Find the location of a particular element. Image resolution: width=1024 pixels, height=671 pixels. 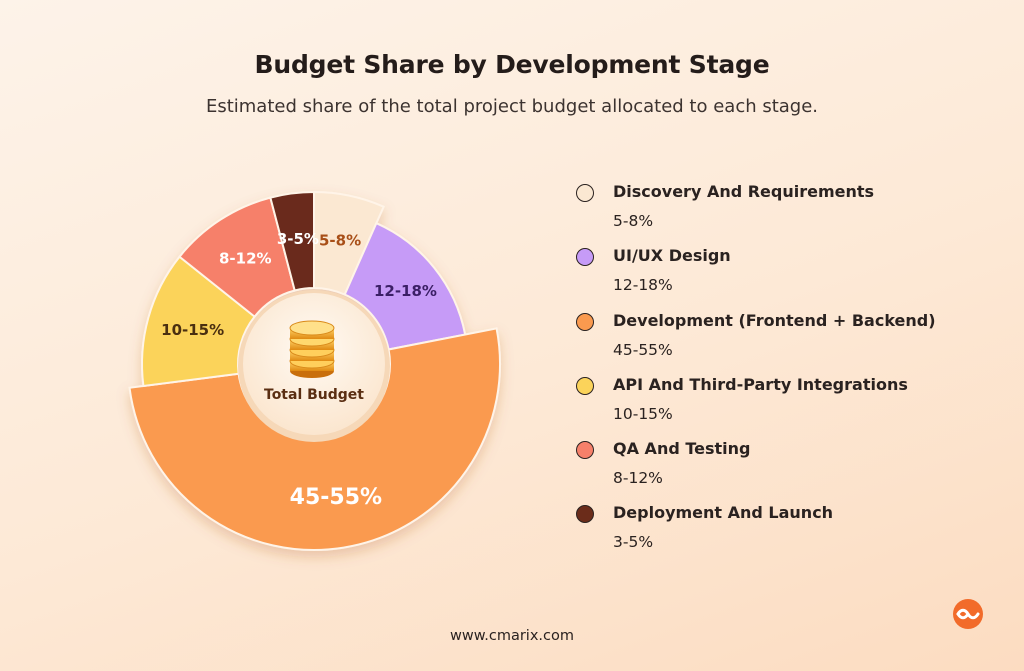

legend-value: 12-18% is located at coordinates (643, 285).